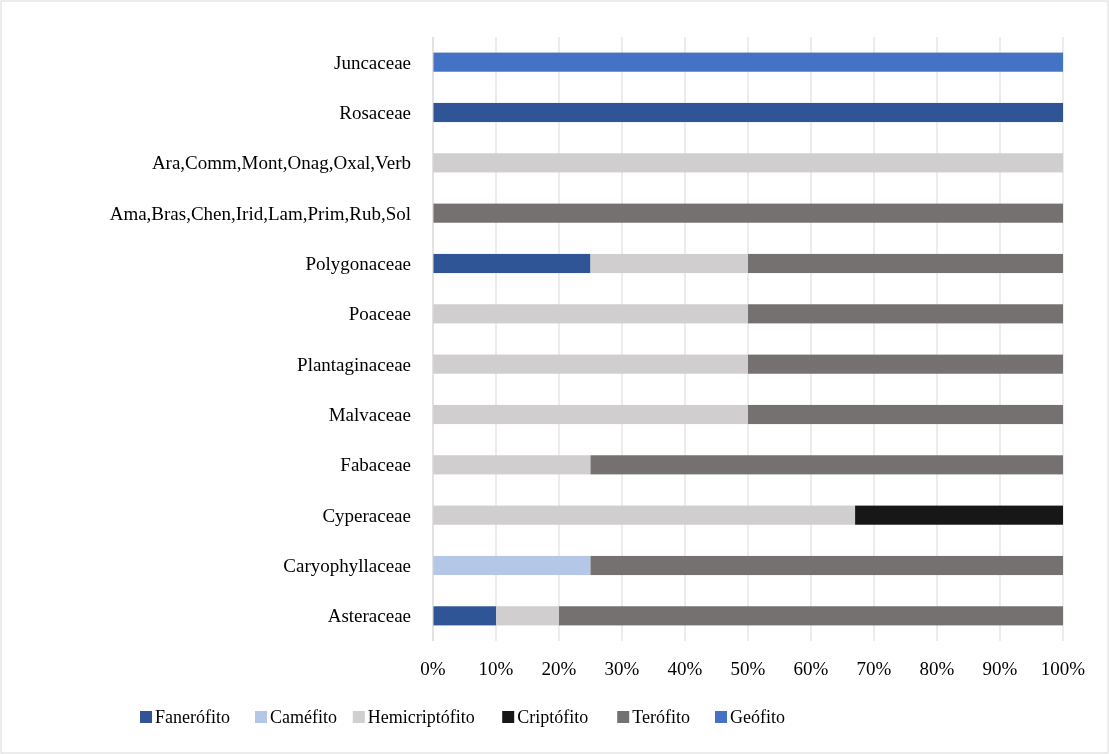  I want to click on legend-label: Hemicriptófito, so click(421, 717).